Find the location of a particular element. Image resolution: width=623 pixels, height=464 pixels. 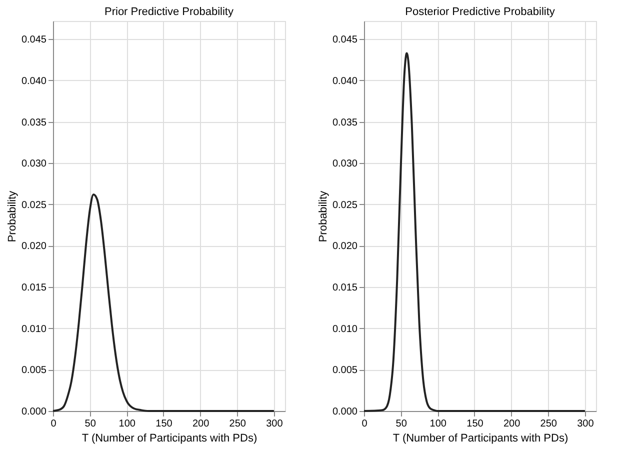

chart-title: Prior Predictive Probability is located at coordinates (169, 12).